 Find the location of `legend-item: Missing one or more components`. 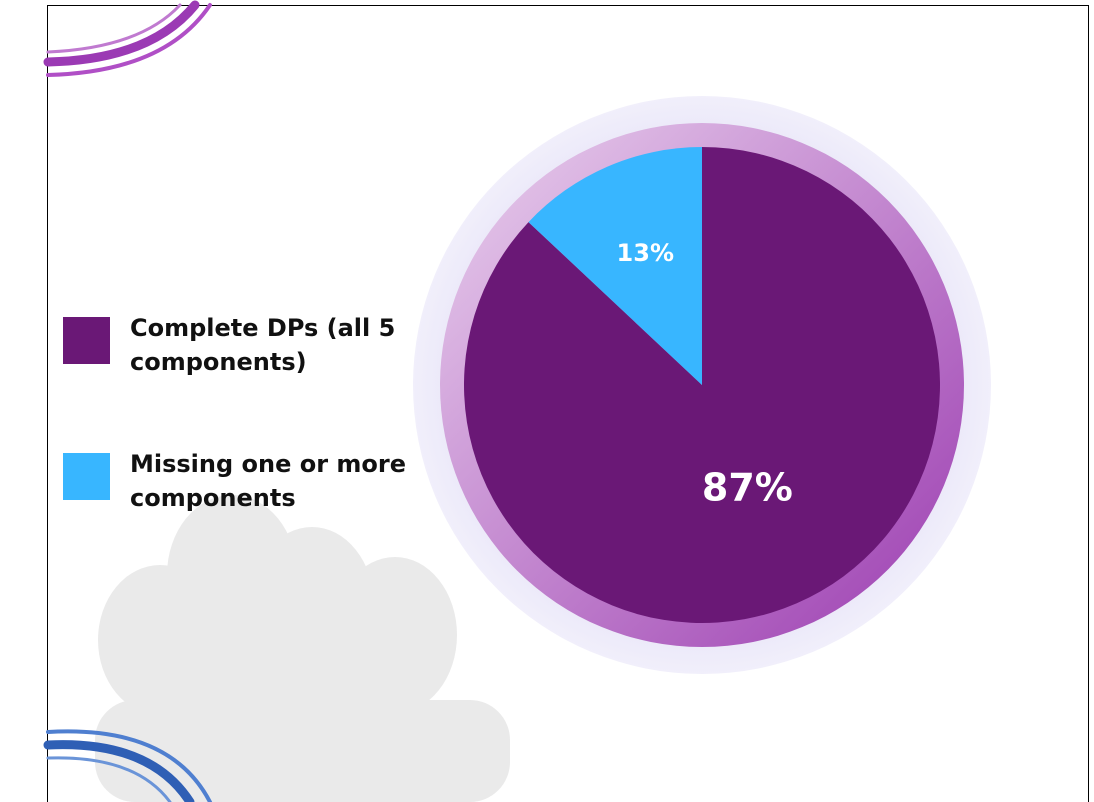

legend-item: Missing one or more components is located at coordinates (246, 482).